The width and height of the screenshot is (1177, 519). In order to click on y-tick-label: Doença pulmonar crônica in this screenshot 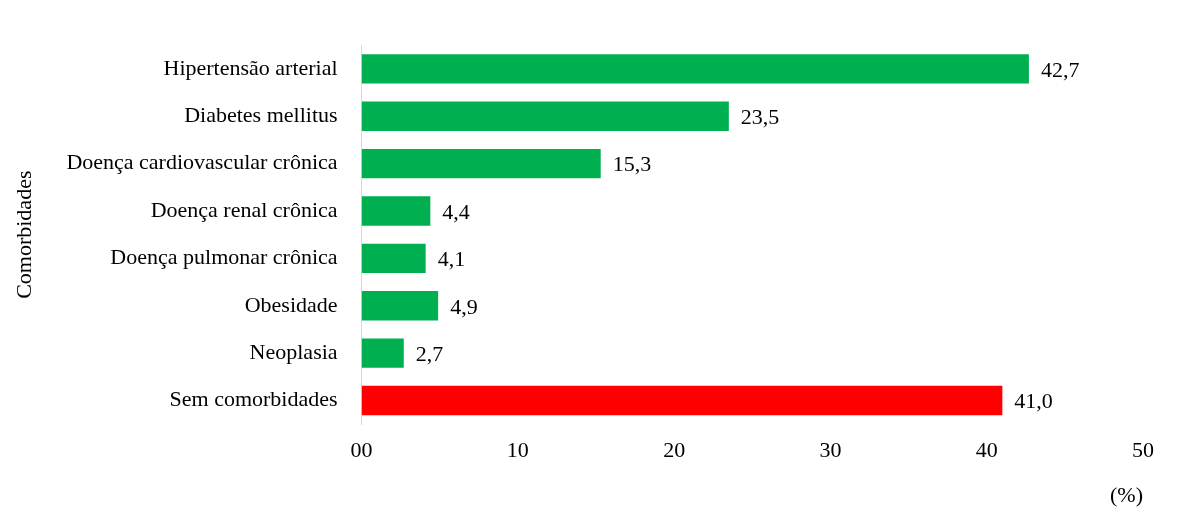, I will do `click(224, 257)`.